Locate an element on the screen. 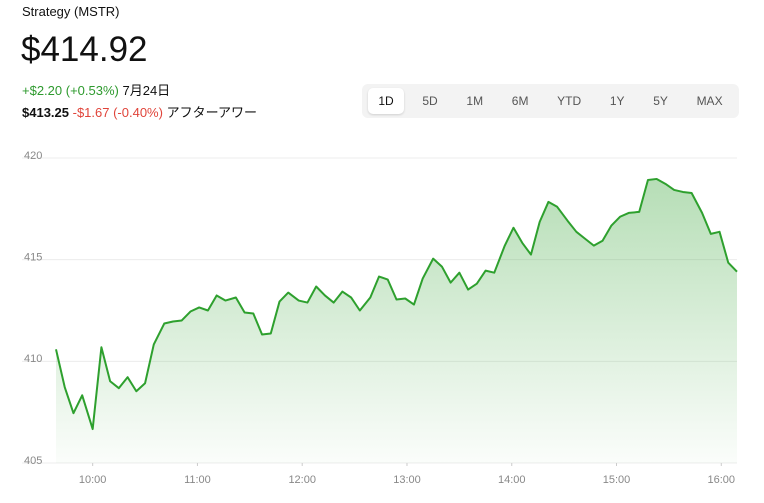 This screenshot has height=503, width=764. date: 7月24日 is located at coordinates (146, 90).